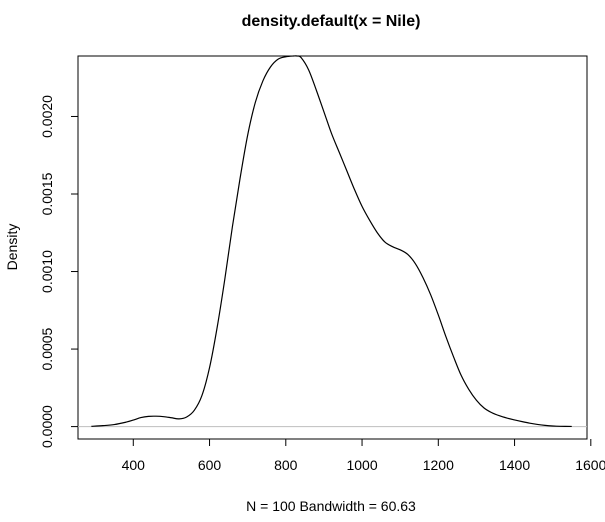 The height and width of the screenshot is (522, 605). What do you see at coordinates (47, 426) in the screenshot?
I see `y-tick-label: 0.0000` at bounding box center [47, 426].